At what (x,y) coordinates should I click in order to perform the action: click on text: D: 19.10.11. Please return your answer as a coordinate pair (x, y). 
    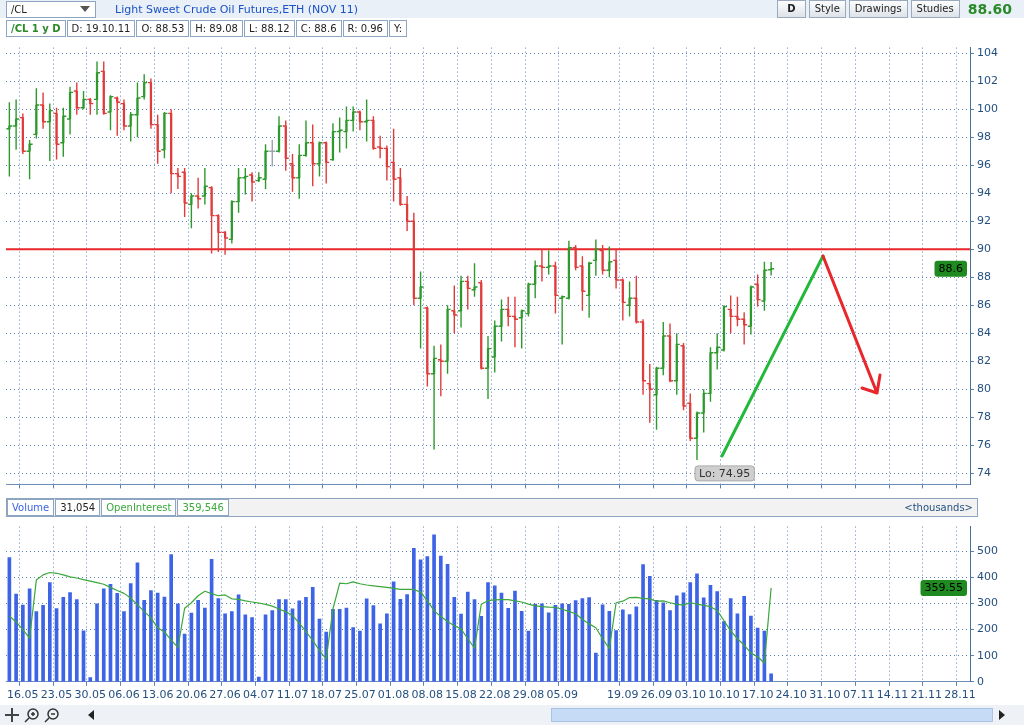
    Looking at the image, I should click on (101, 28).